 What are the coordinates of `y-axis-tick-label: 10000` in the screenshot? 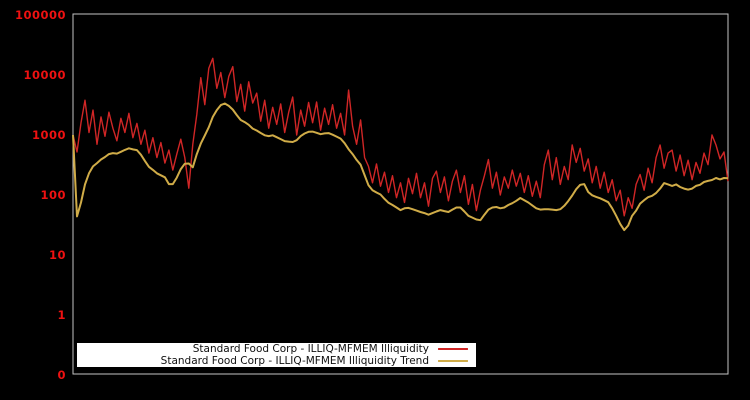 It's located at (44, 75).